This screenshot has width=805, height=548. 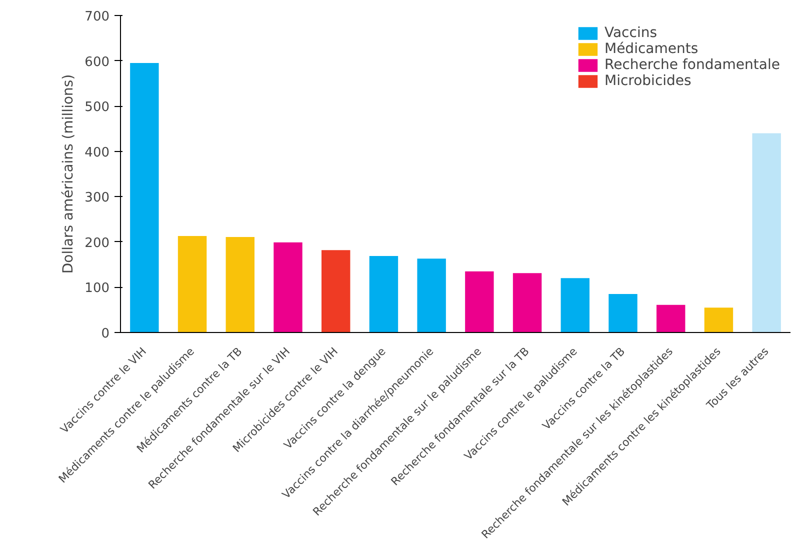 I want to click on y-tick-label: 0, so click(x=105, y=334).